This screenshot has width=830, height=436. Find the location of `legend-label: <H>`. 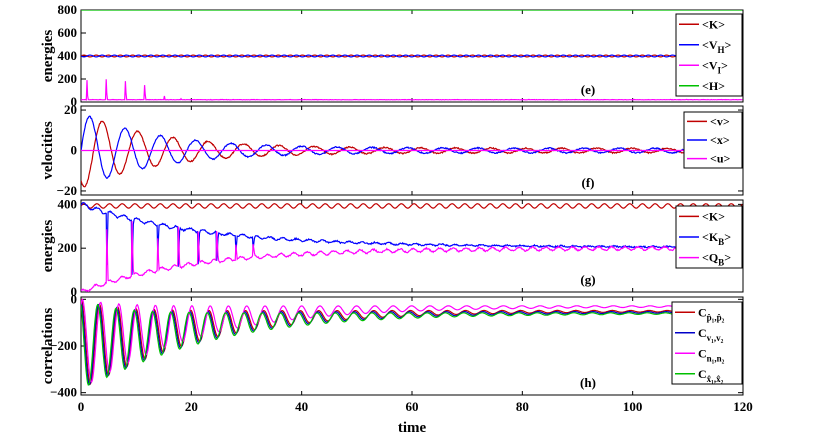

legend-label: <H> is located at coordinates (713, 86).